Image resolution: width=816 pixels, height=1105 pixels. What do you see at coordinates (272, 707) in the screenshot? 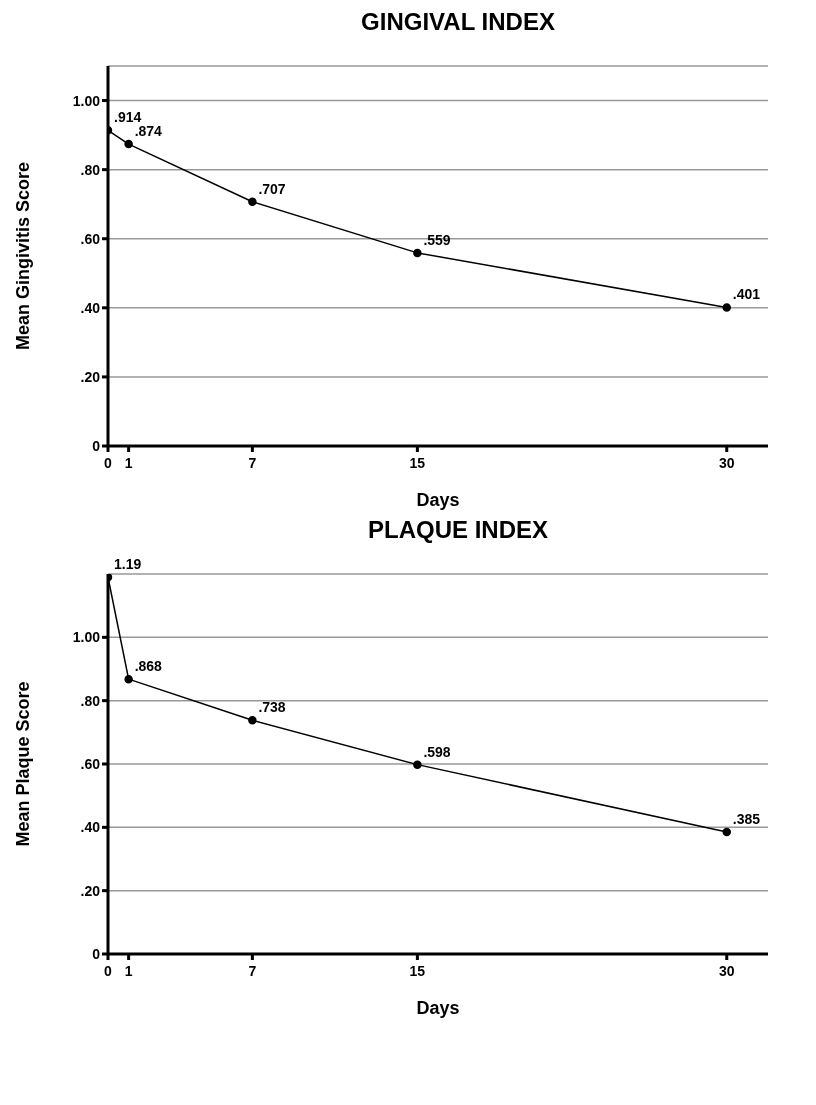
I see `data-label: .738` at bounding box center [272, 707].